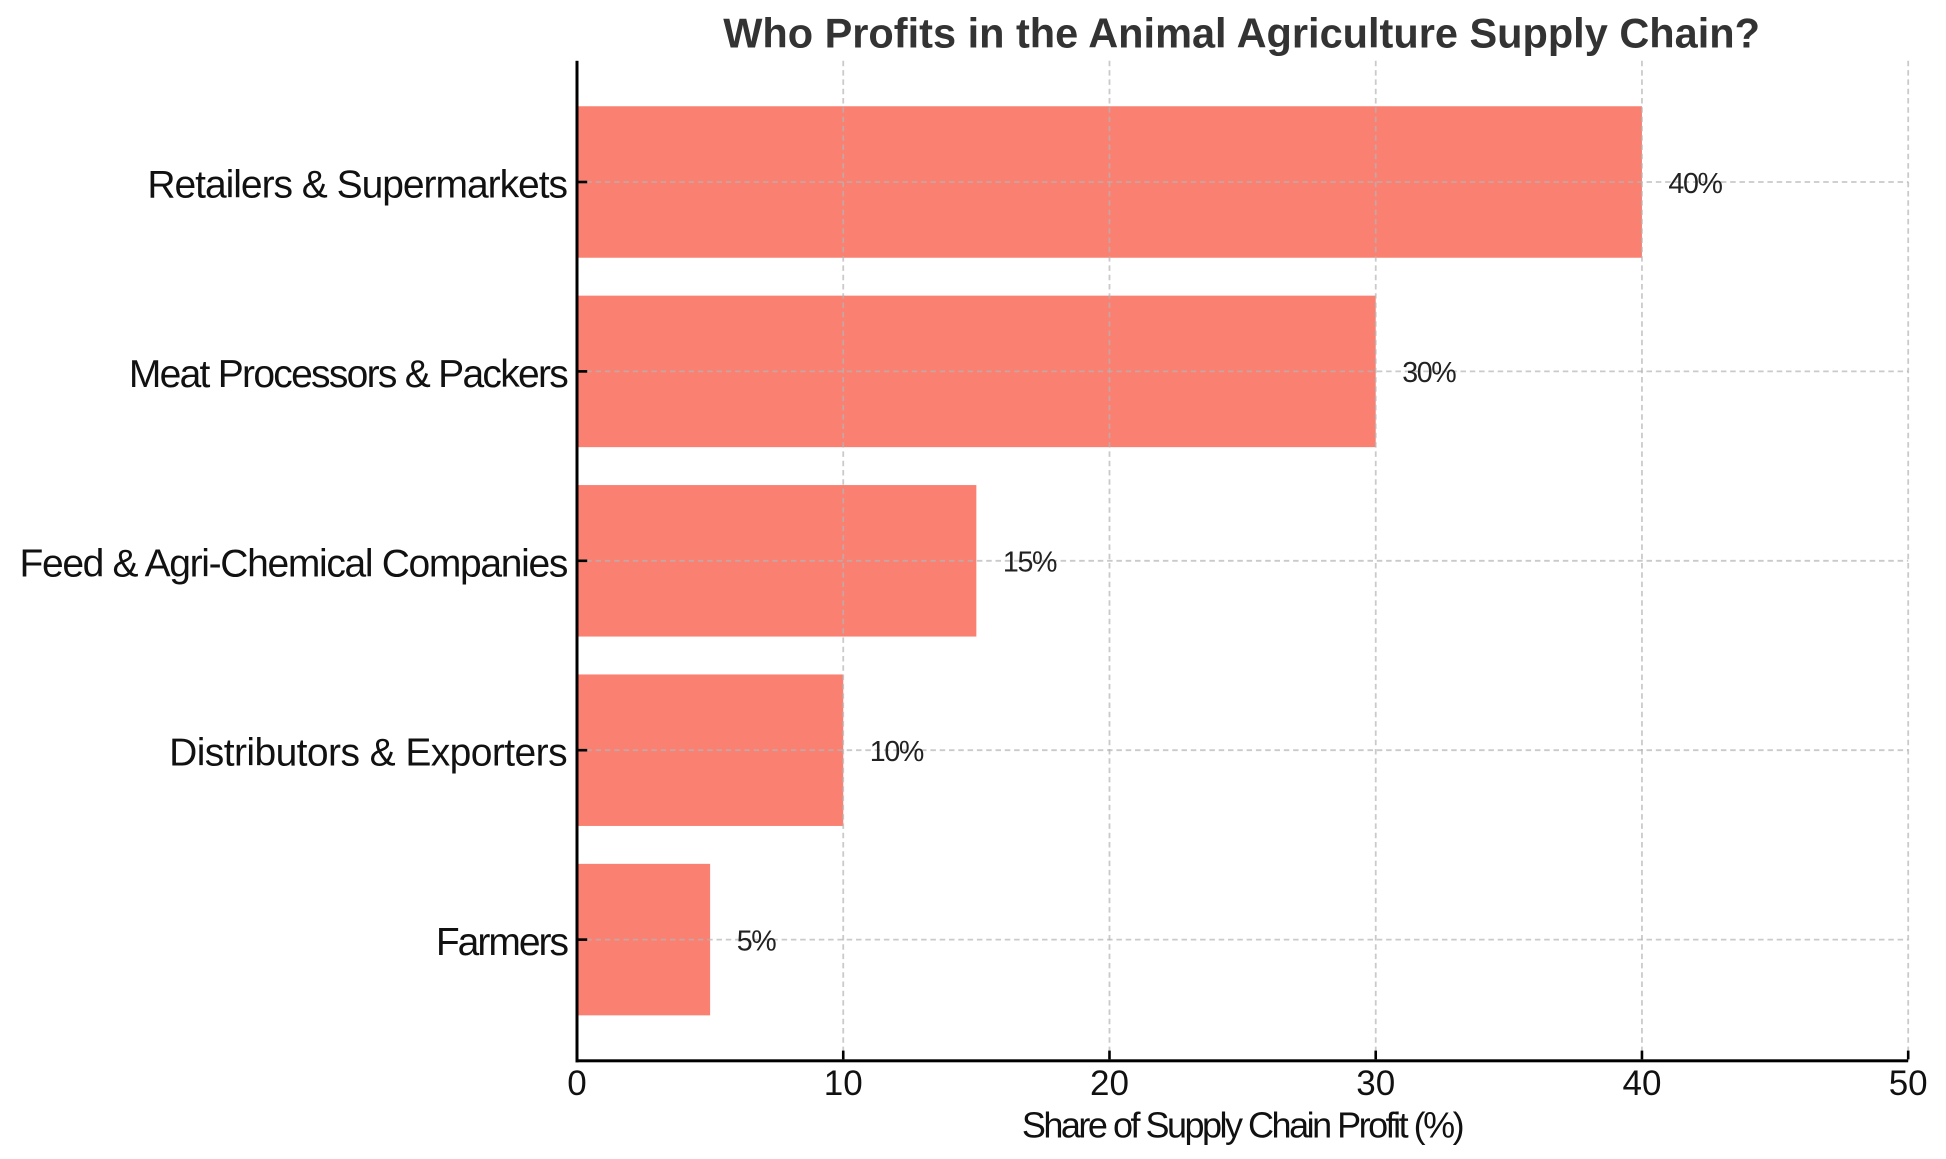 The height and width of the screenshot is (1159, 1946). What do you see at coordinates (576, 1083) in the screenshot?
I see `svg-text: 0` at bounding box center [576, 1083].